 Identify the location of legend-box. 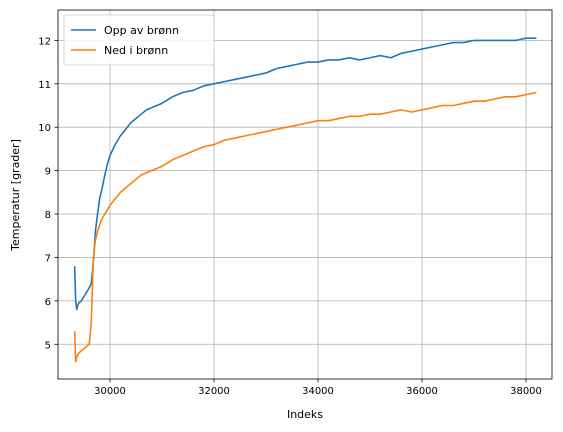
(139, 40).